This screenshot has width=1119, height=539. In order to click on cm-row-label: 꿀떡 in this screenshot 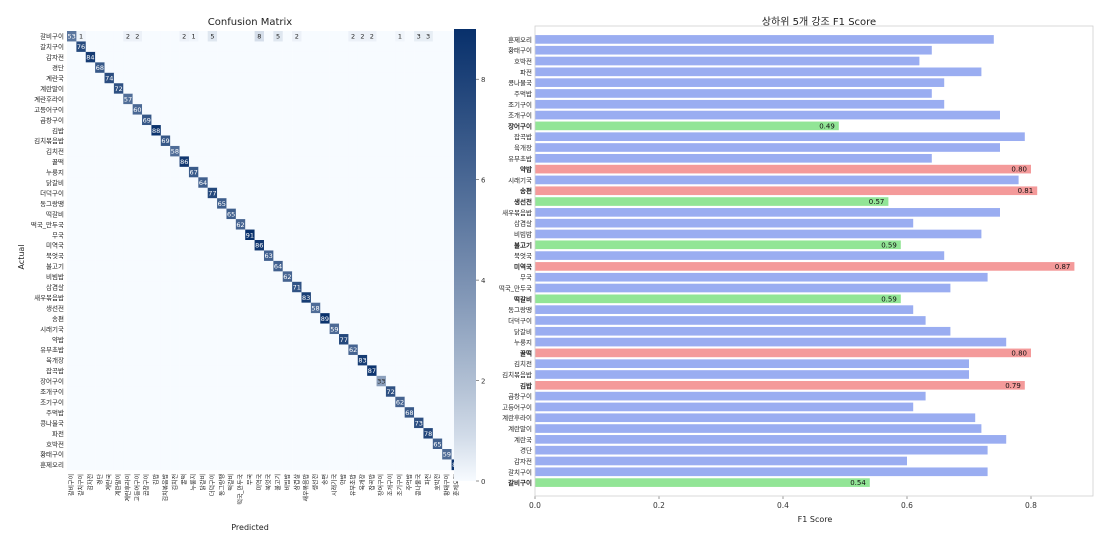, I will do `click(58, 161)`.